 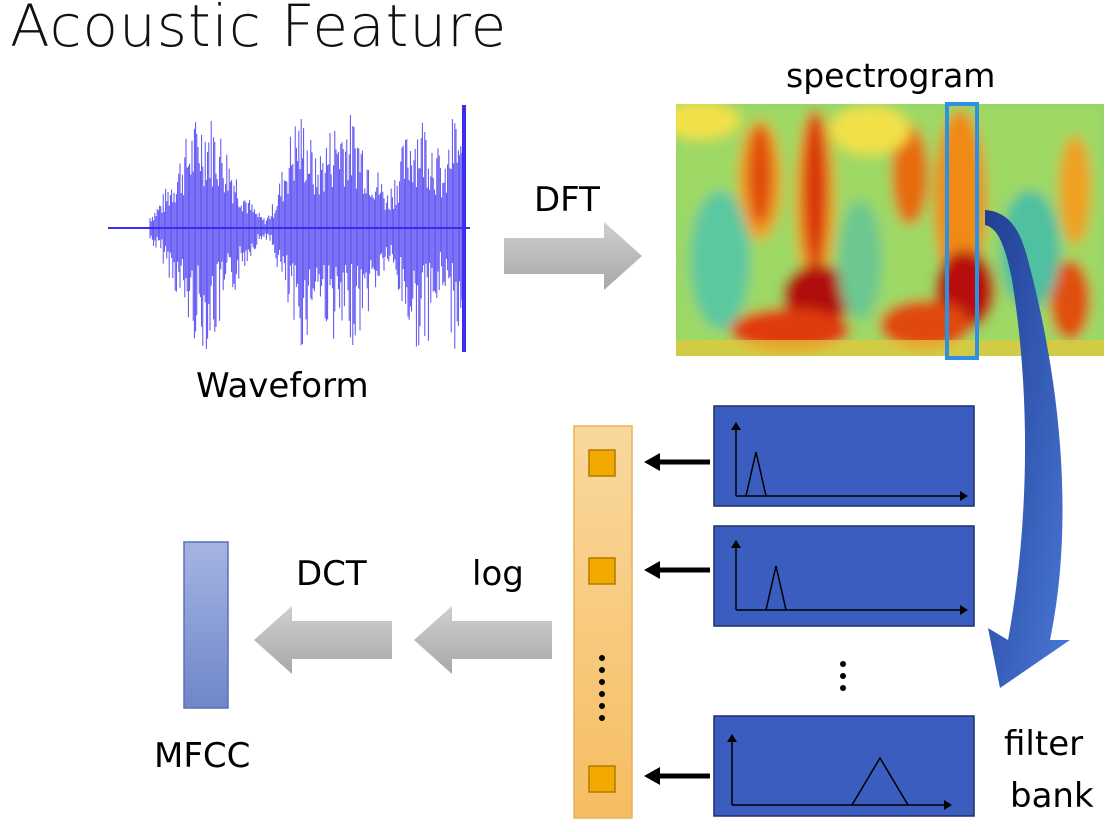 I want to click on curved-arrow, so click(x=1027, y=449).